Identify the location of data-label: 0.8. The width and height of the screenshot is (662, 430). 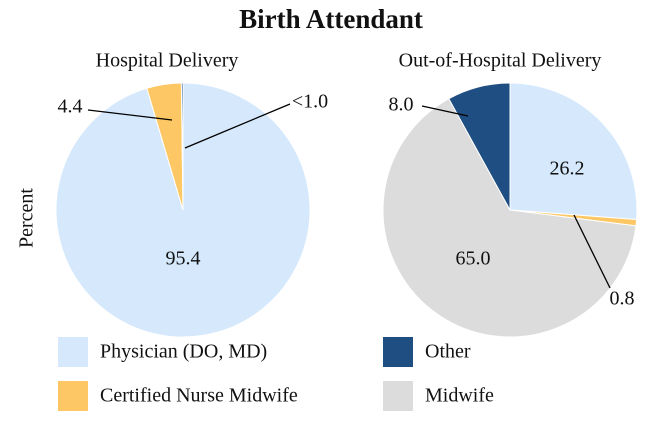
(622, 299).